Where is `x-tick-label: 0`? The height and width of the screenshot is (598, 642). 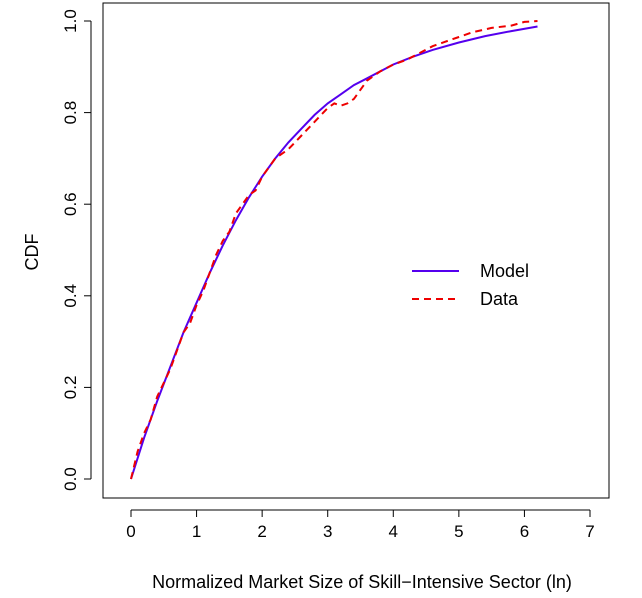
x-tick-label: 0 is located at coordinates (130, 531).